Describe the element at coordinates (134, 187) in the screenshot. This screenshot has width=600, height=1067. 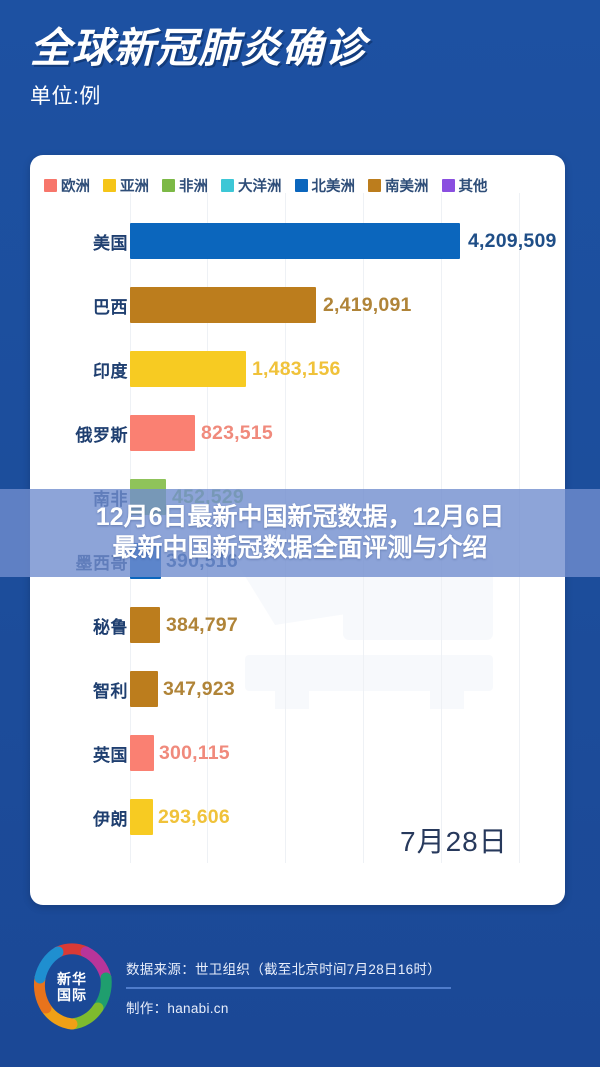
I see `legend-label: 亚洲` at that location.